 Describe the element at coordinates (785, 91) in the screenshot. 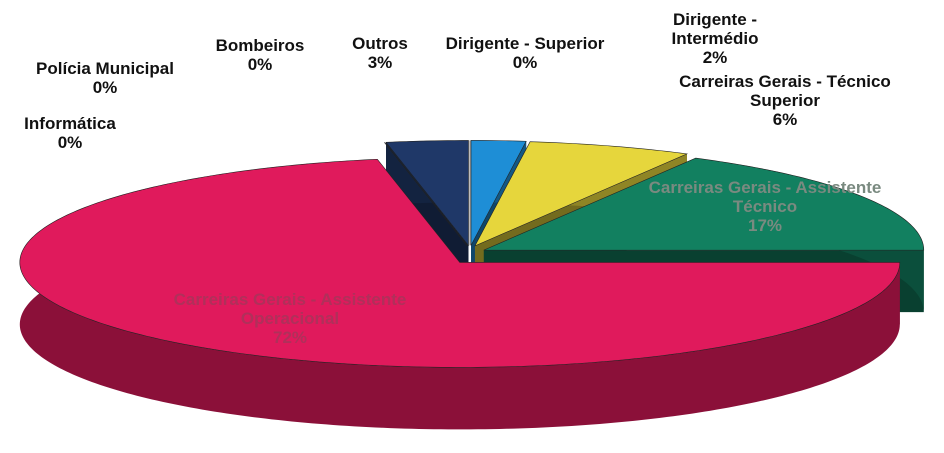

I see `slice-name: Carreiras Gerais - Técnico Superior` at that location.